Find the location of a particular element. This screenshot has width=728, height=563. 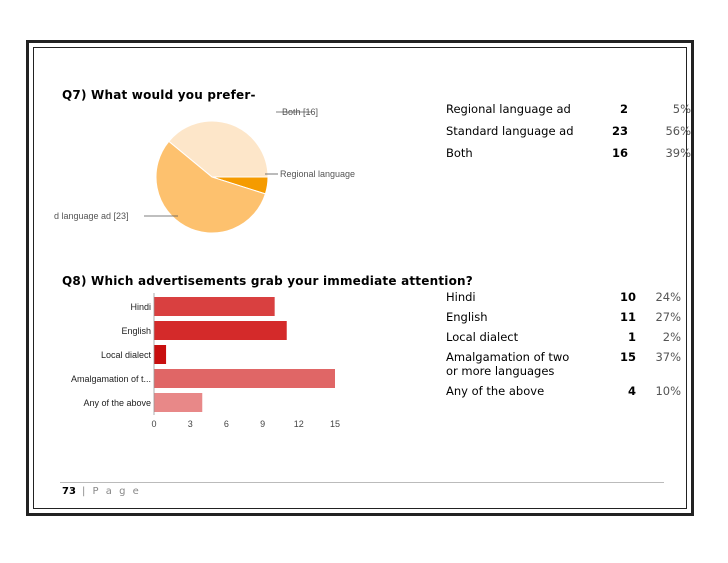

q8-row-count: 11 is located at coordinates (627, 317).